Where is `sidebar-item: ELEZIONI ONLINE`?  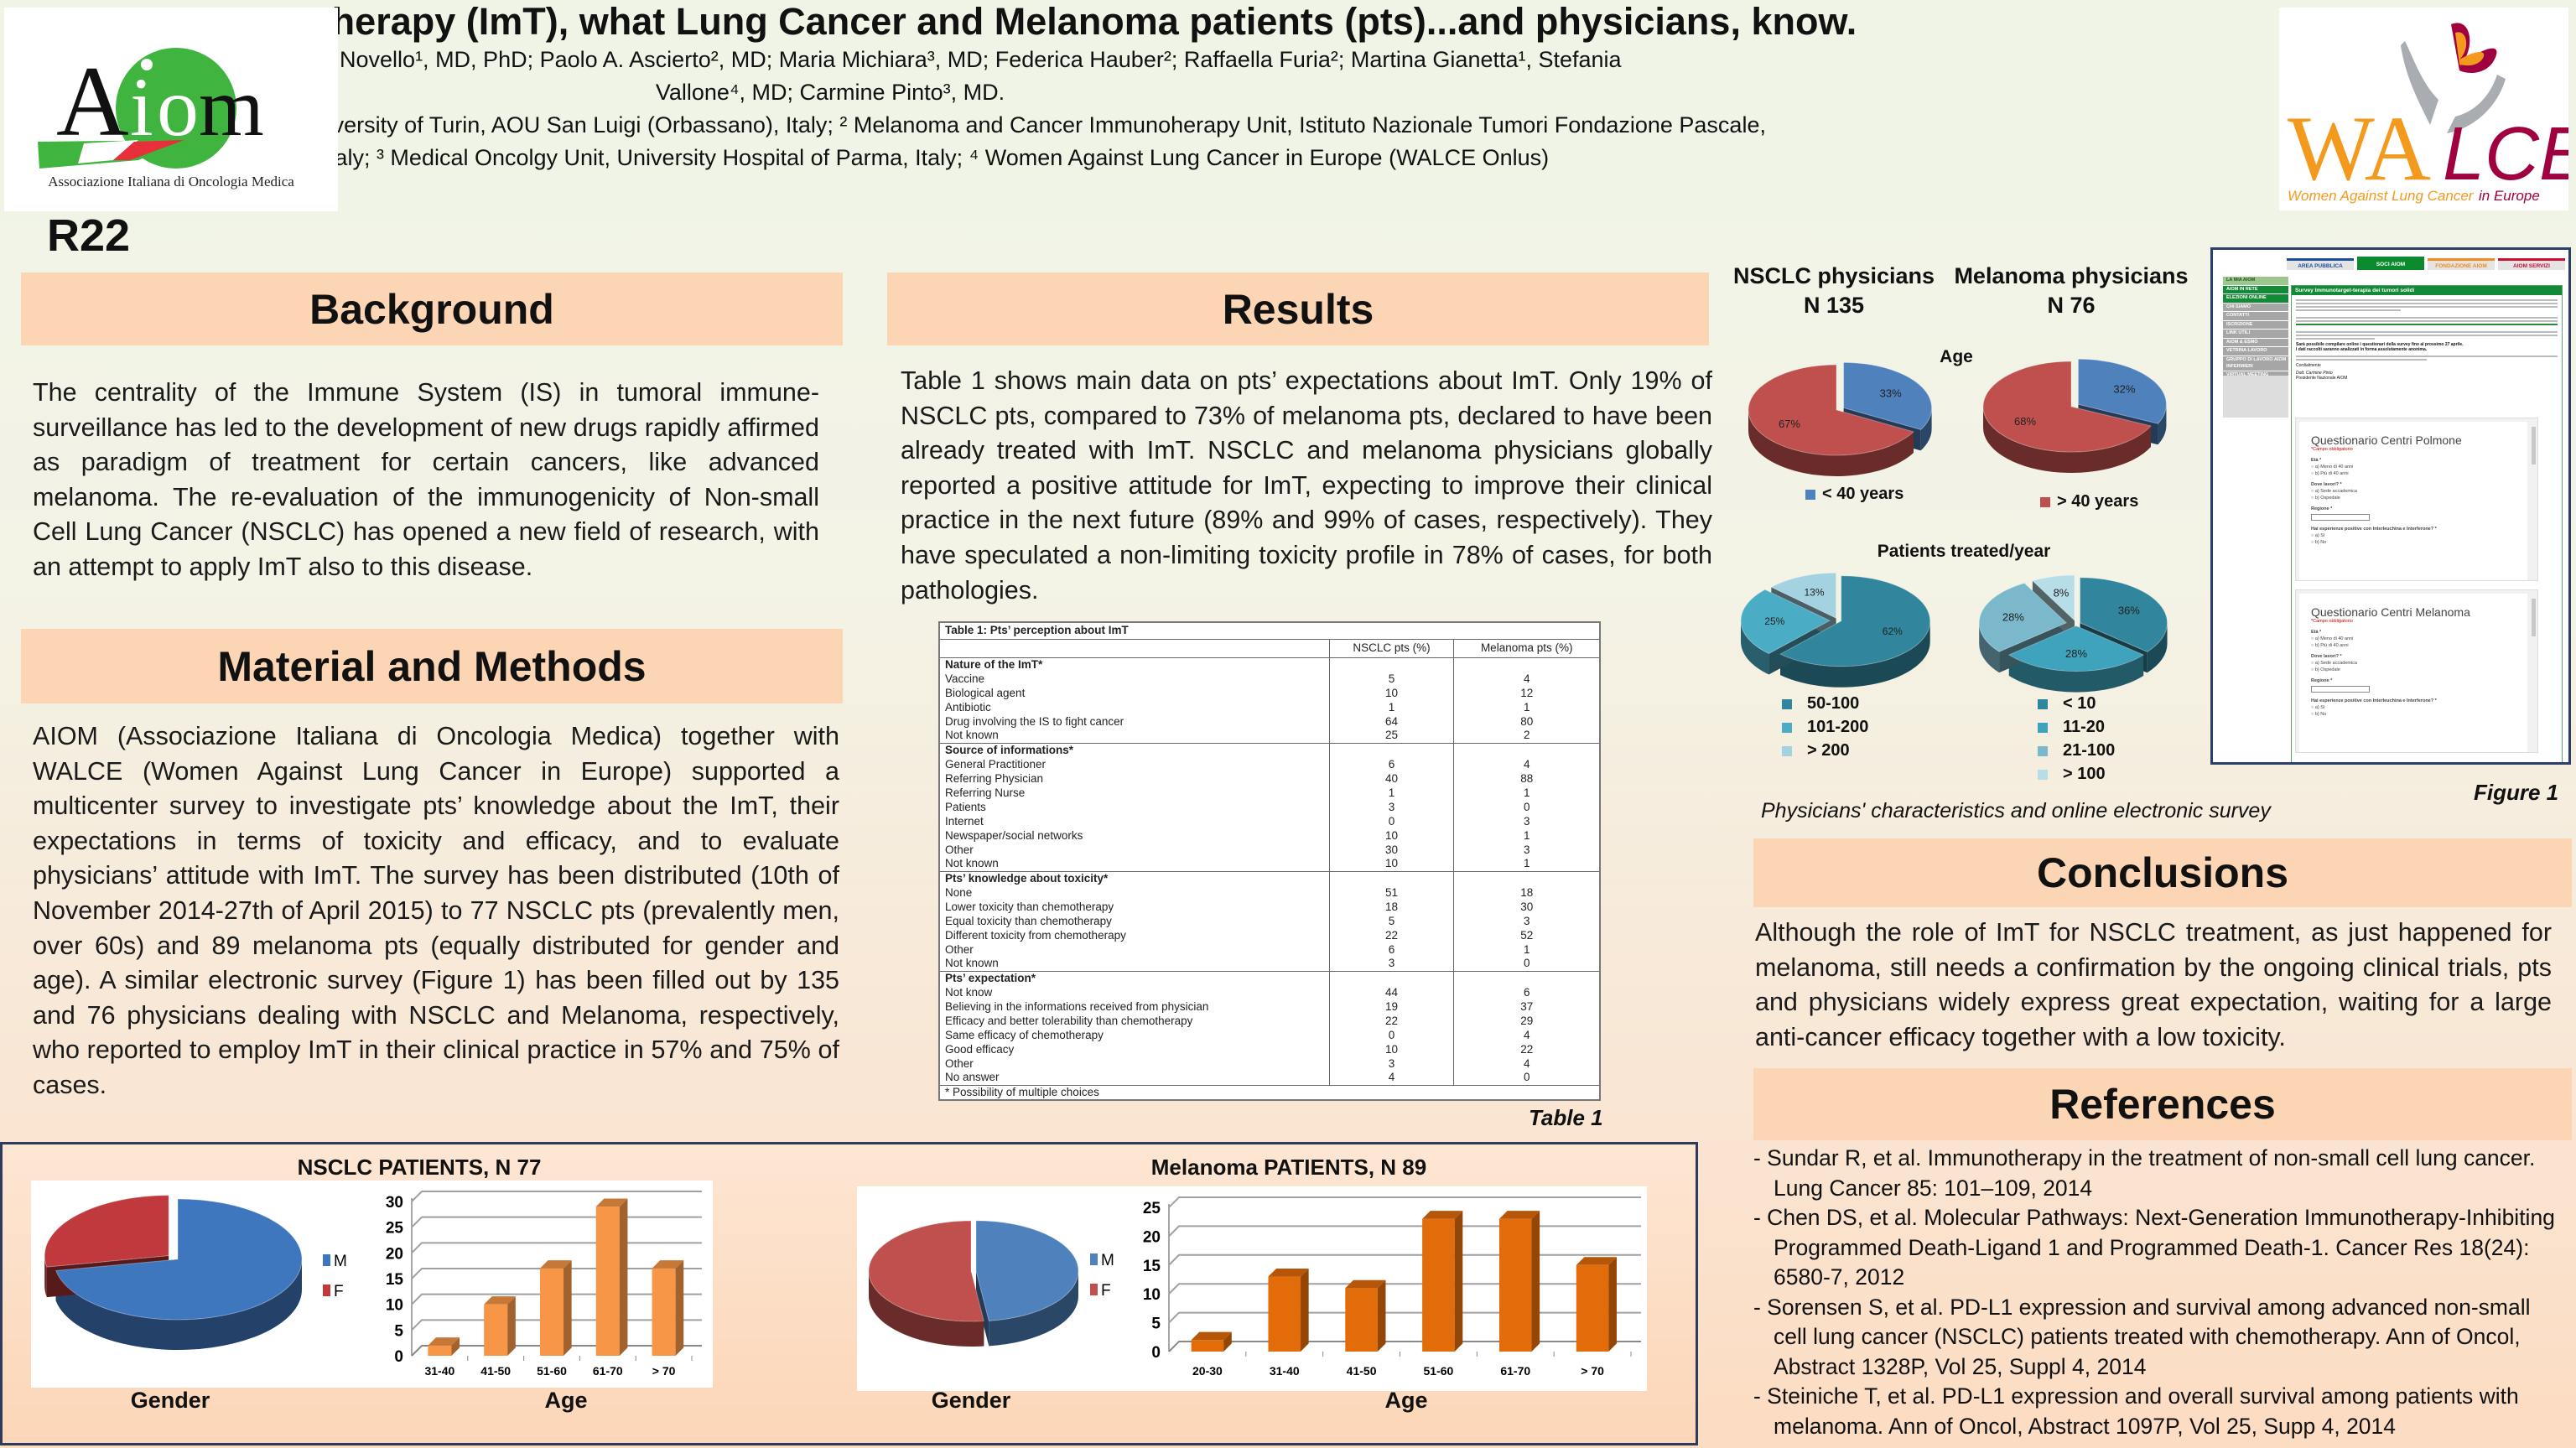
sidebar-item: ELEZIONI ONLINE is located at coordinates (2255, 298).